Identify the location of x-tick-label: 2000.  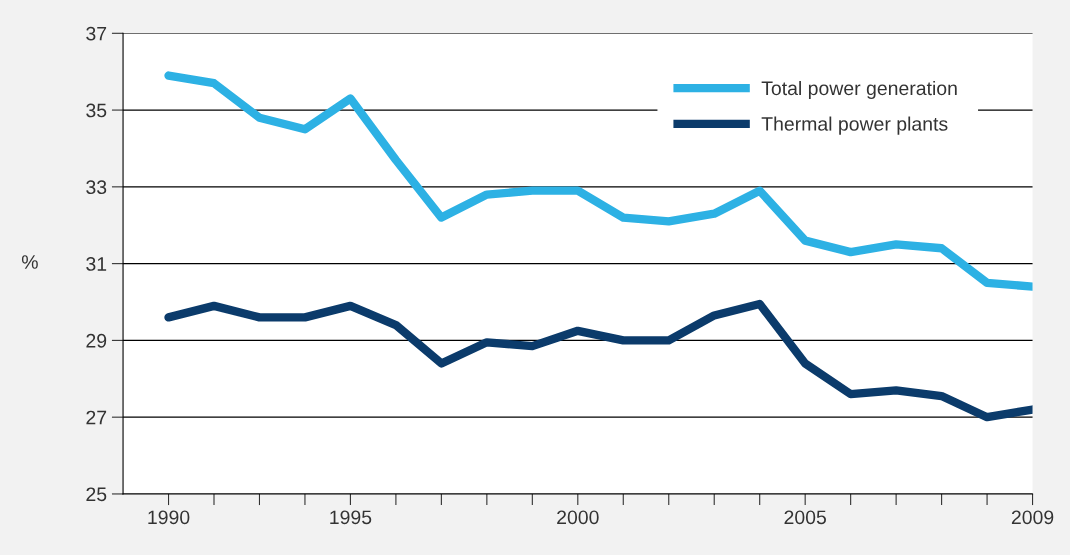
(578, 517).